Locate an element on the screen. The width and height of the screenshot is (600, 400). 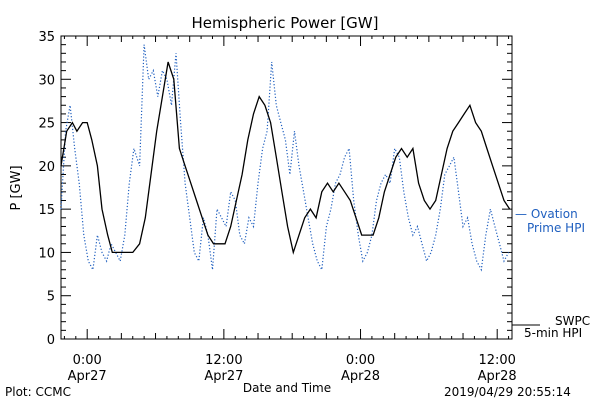
chart-title: Hemispheric Power [GW] is located at coordinates (285, 23).